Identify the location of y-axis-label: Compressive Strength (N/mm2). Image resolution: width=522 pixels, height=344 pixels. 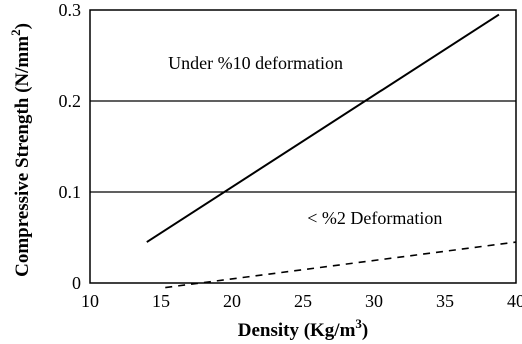
(20, 150).